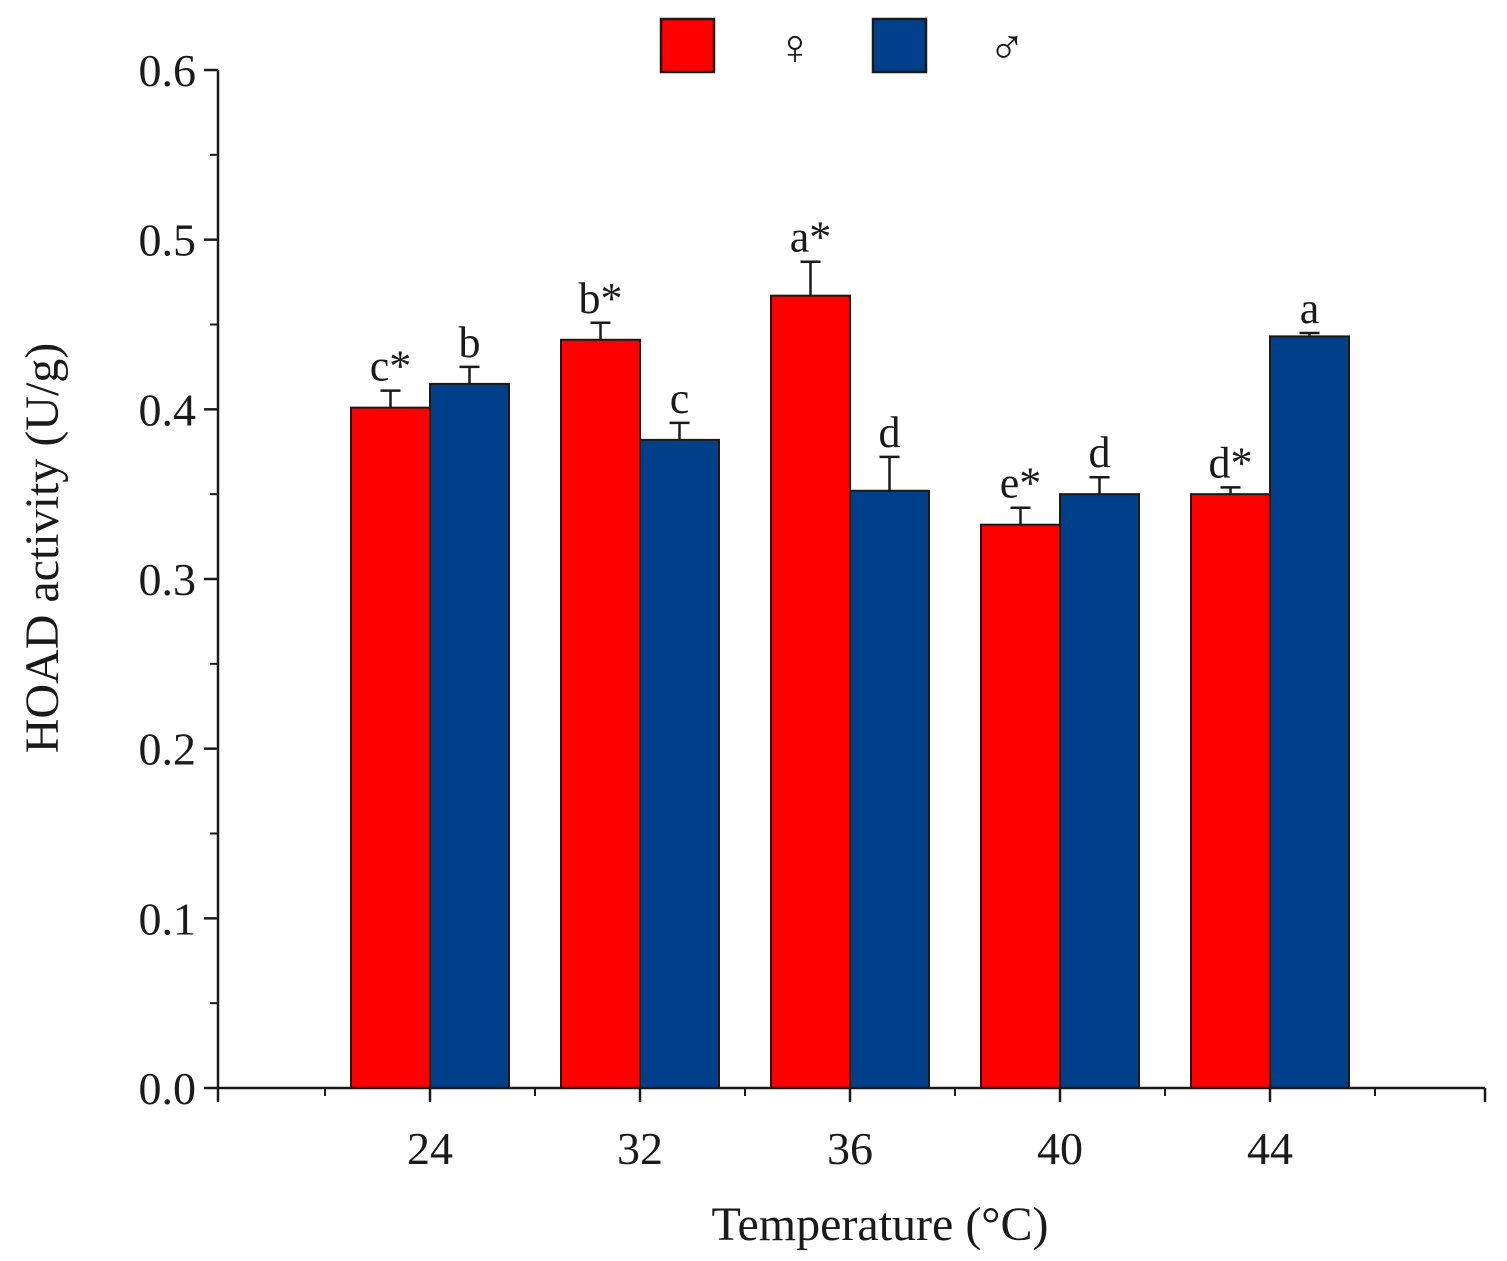 Image resolution: width=1507 pixels, height=1261 pixels. What do you see at coordinates (879, 1224) in the screenshot?
I see `x-axis-title: Temperature (°C)` at bounding box center [879, 1224].